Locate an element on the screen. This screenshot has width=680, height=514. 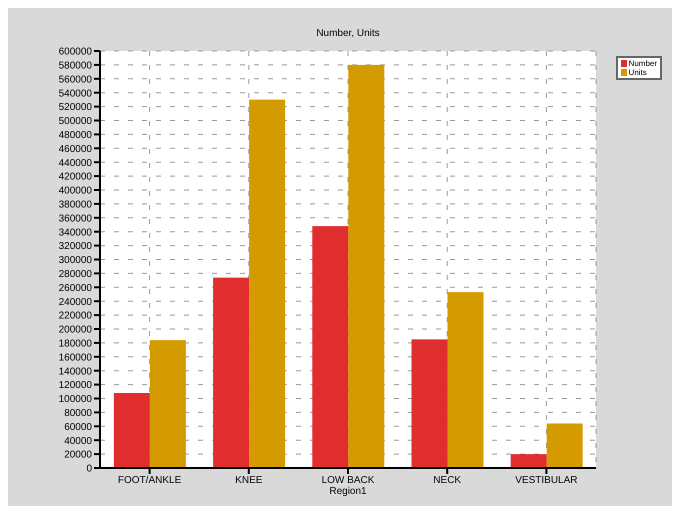
y-tick-label: 260000 is located at coordinates (75, 288).